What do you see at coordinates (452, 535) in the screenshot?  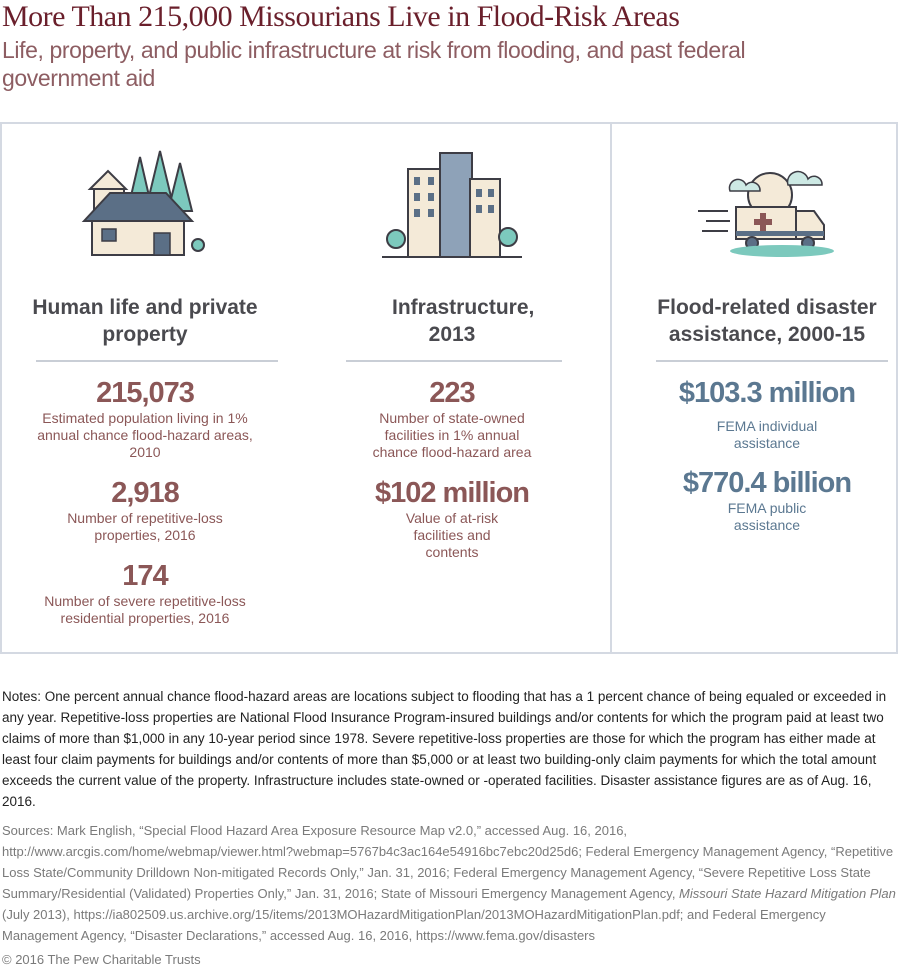 I see `stat-label: Value of at-risk facilities and contents` at bounding box center [452, 535].